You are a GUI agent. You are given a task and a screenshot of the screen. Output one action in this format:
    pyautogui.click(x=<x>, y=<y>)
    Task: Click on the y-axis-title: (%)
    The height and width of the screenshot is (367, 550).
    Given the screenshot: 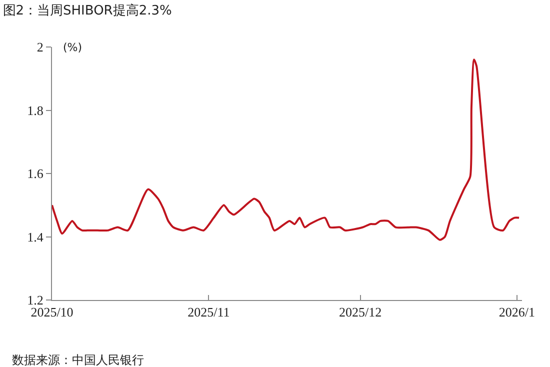 What is the action you would take?
    pyautogui.click(x=72, y=47)
    